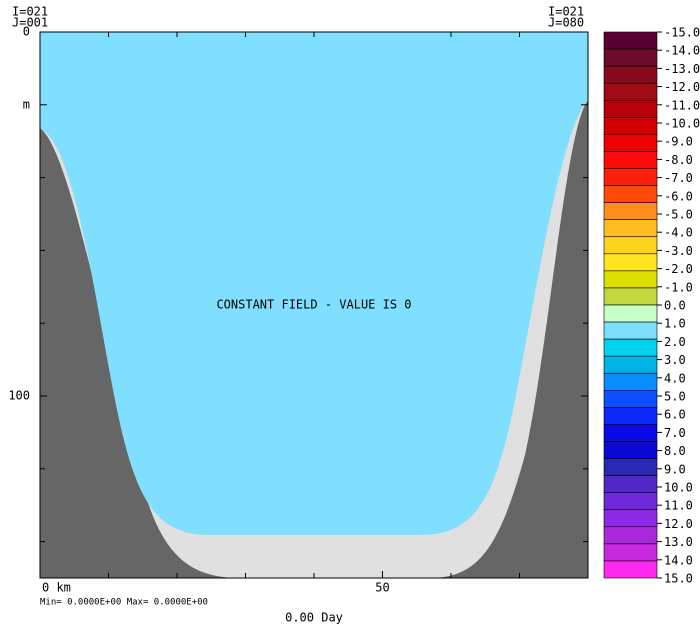 The width and height of the screenshot is (700, 633). What do you see at coordinates (382, 588) in the screenshot?
I see `x-tick-label: 50` at bounding box center [382, 588].